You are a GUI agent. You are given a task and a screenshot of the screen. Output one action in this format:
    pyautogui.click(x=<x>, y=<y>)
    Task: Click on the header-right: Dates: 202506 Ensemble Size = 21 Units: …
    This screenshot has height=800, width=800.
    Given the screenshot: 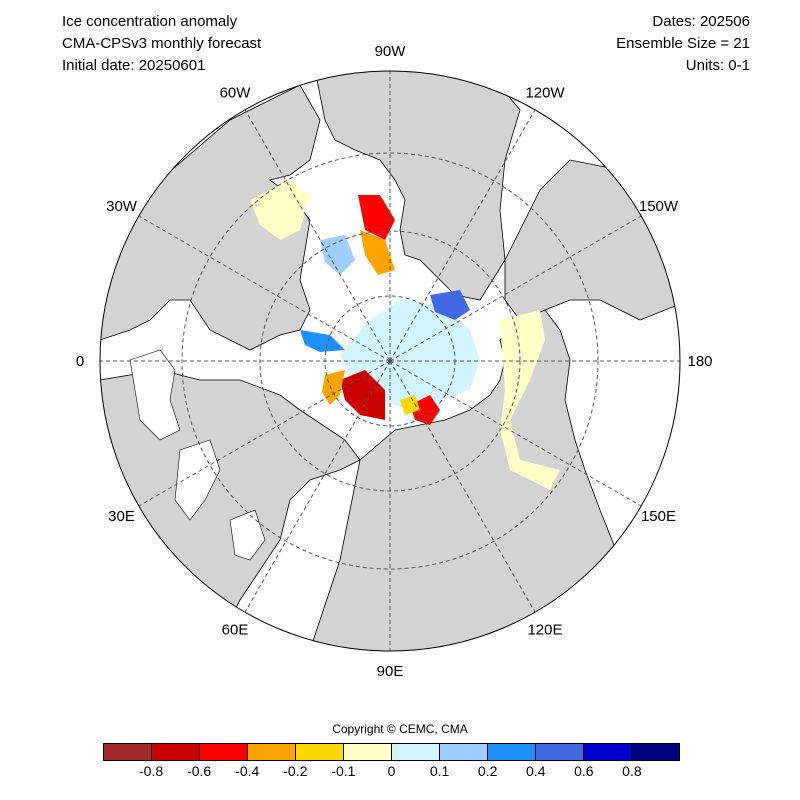 What is the action you would take?
    pyautogui.click(x=683, y=44)
    